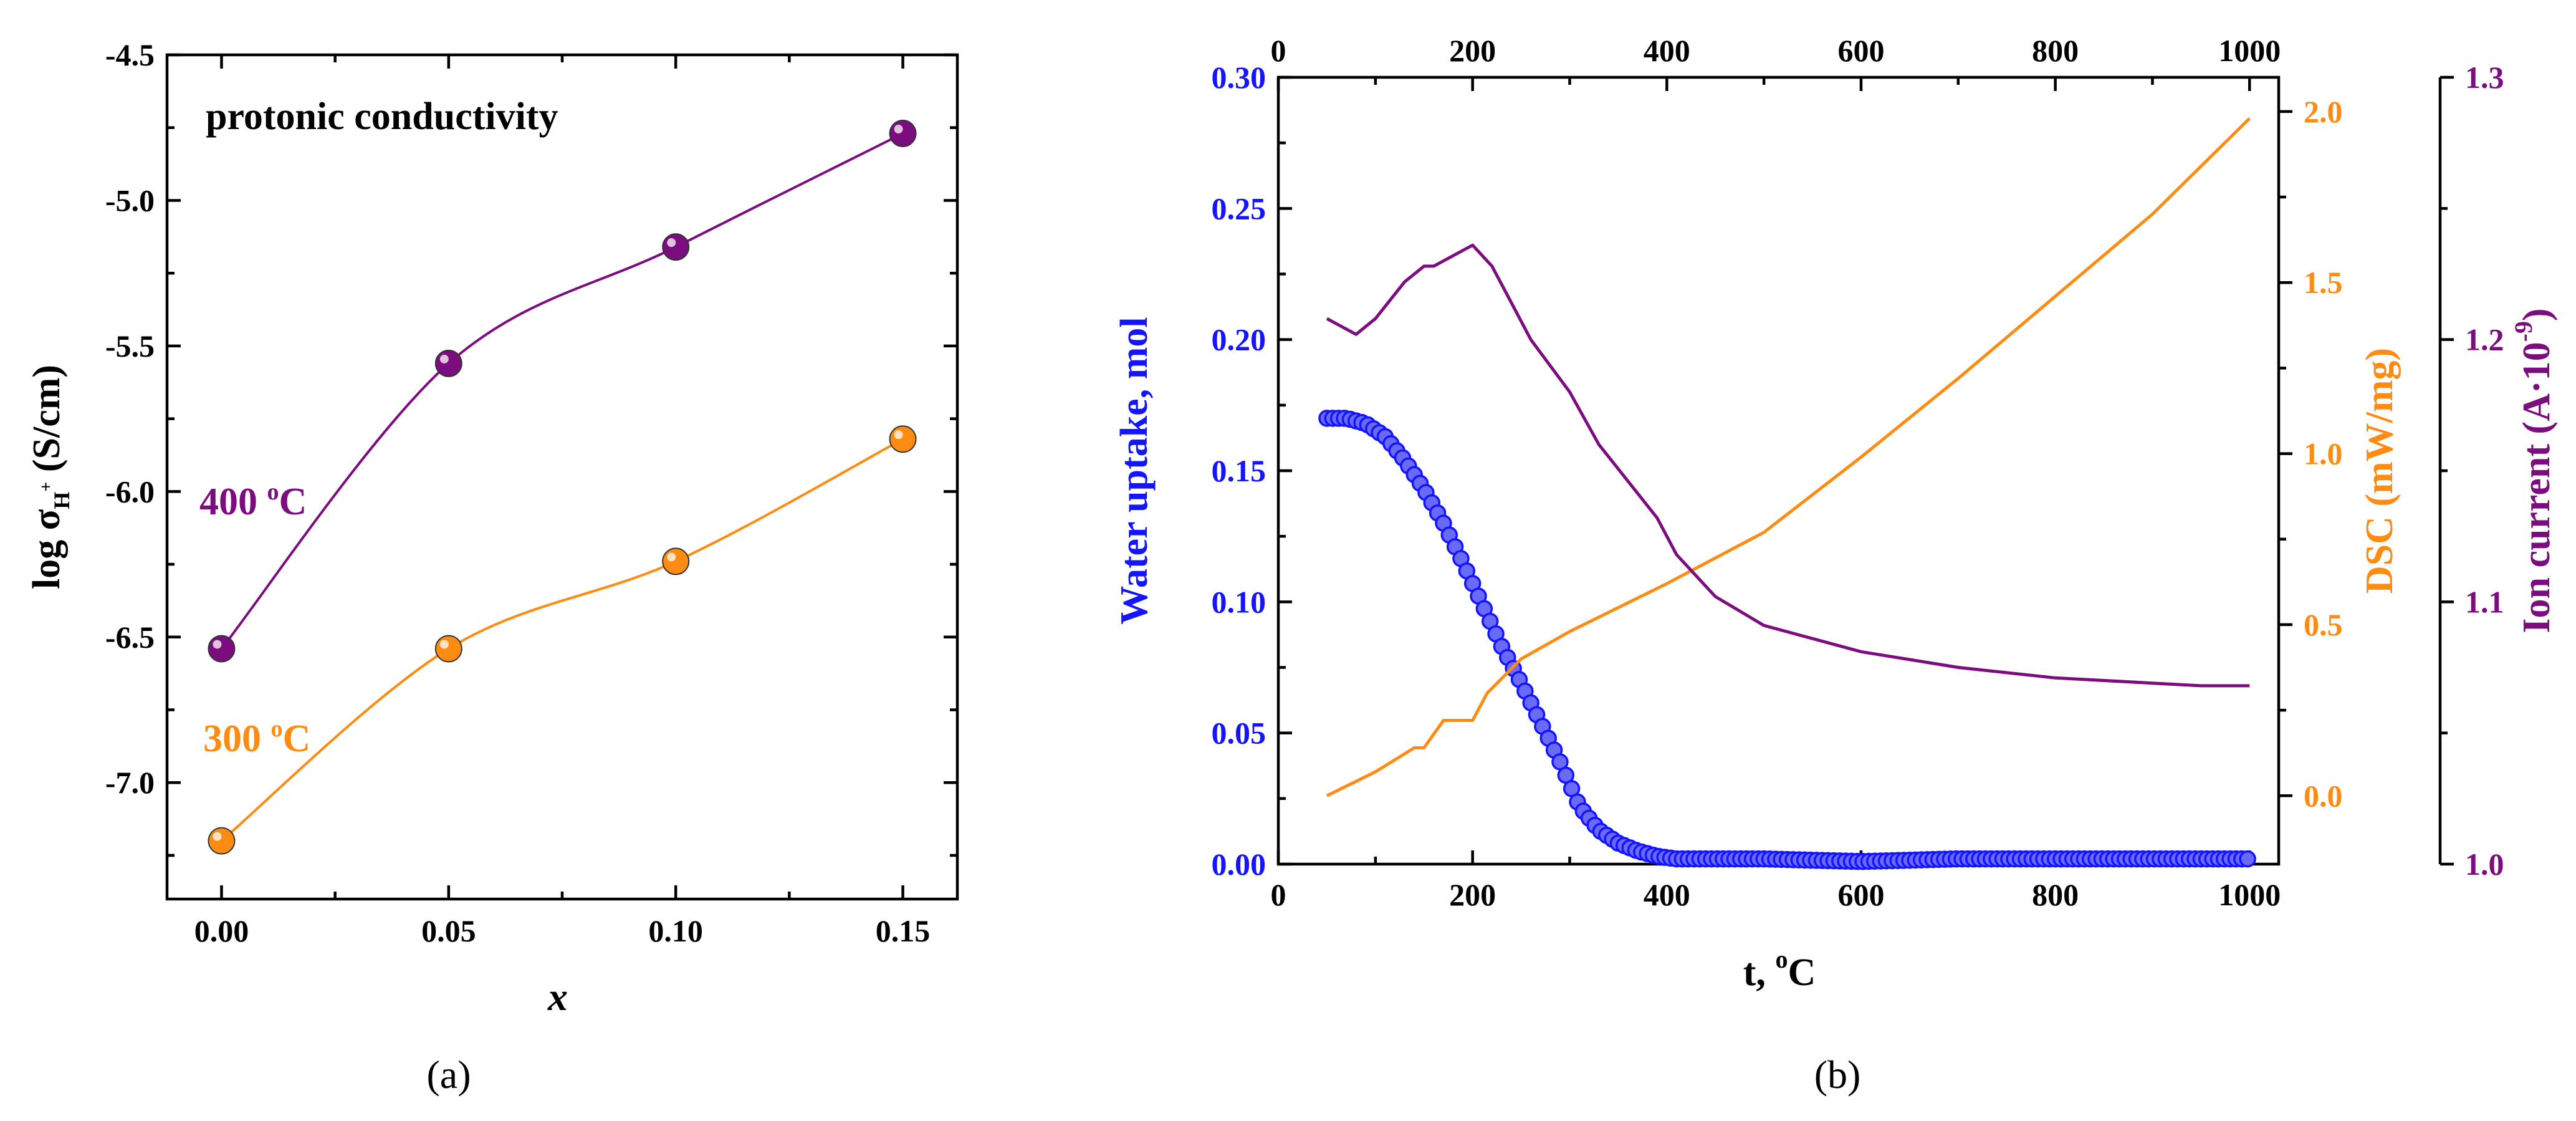 This screenshot has width=2576, height=1121. I want to click on top-x-tick-label-b: 800, so click(2055, 50).